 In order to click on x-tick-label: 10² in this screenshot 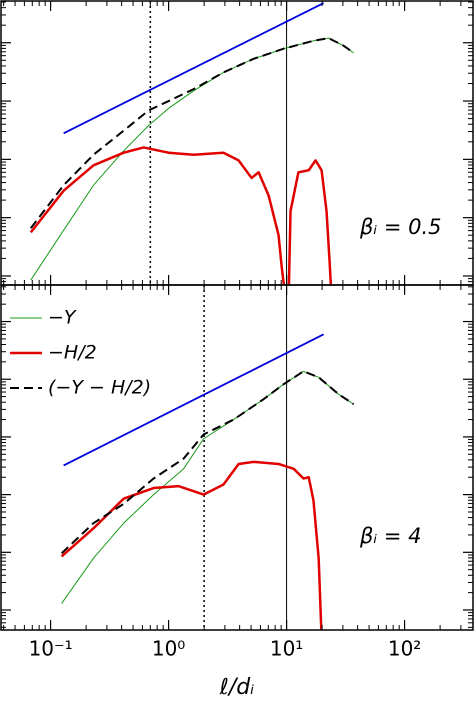, I will do `click(404, 649)`.